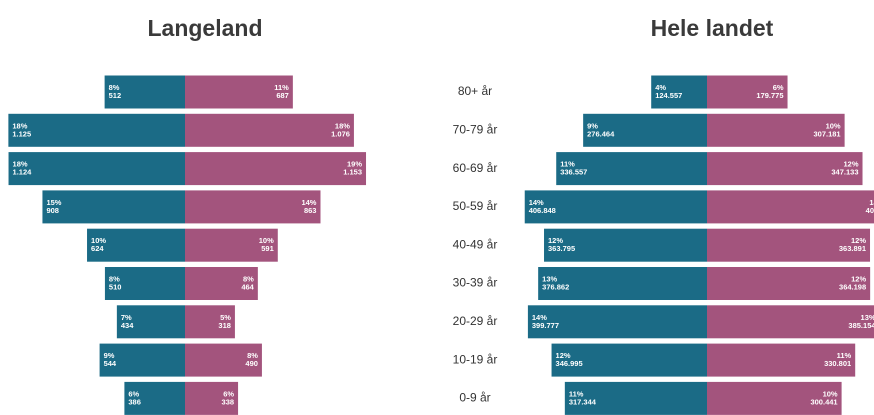 This screenshot has height=415, width=874. What do you see at coordinates (354, 164) in the screenshot?
I see `share-label: 19%` at bounding box center [354, 164].